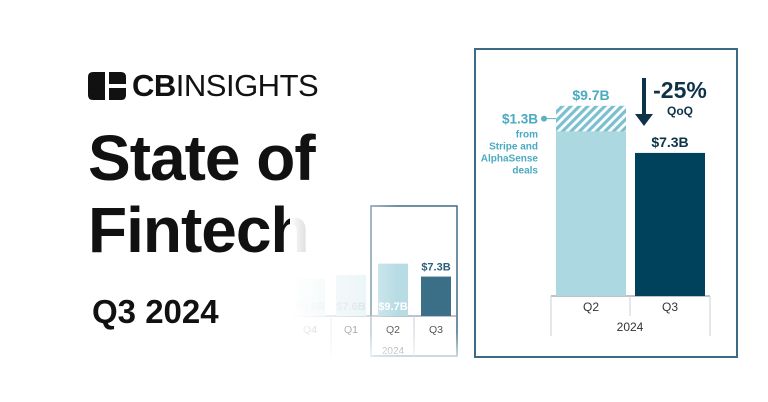 This screenshot has width=768, height=402. I want to click on down-arrow-icon, so click(644, 102).